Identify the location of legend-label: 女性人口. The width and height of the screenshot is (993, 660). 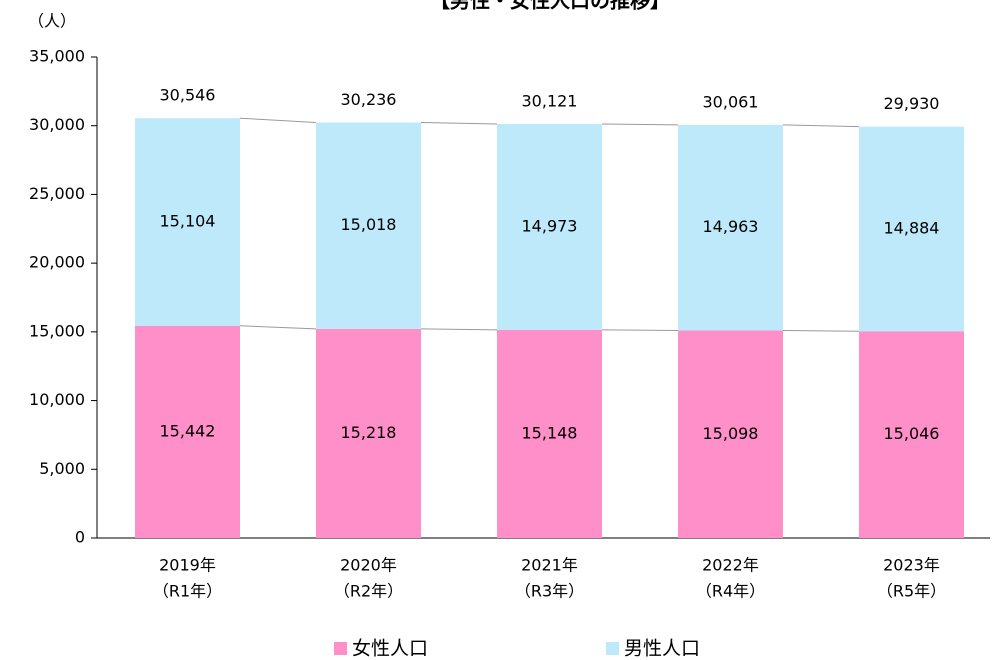
(390, 649).